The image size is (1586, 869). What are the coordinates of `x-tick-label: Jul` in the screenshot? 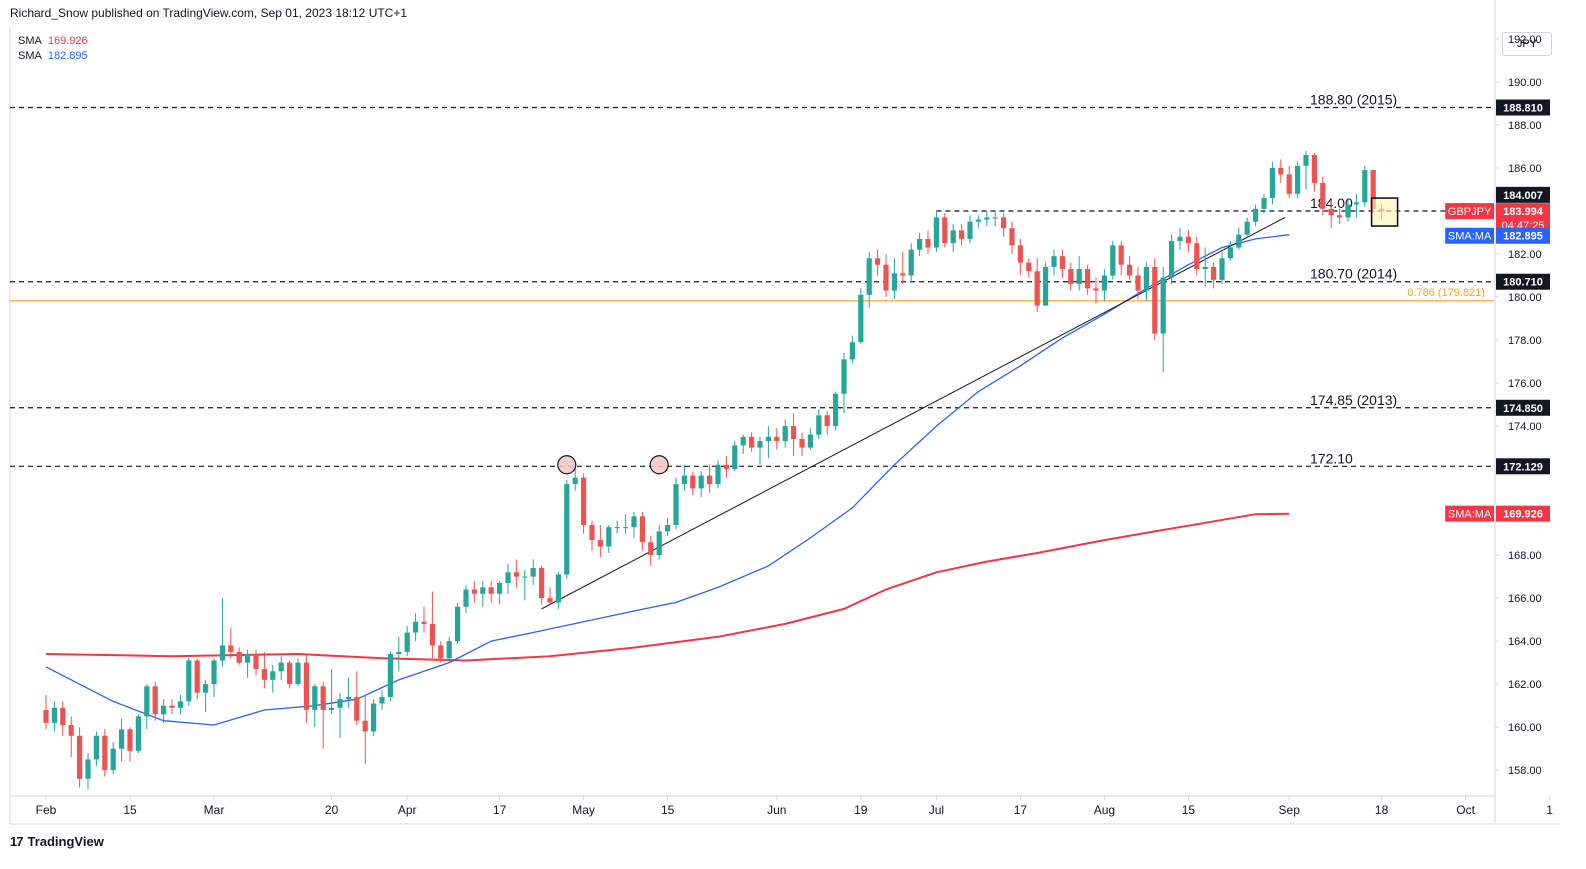 It's located at (936, 810).